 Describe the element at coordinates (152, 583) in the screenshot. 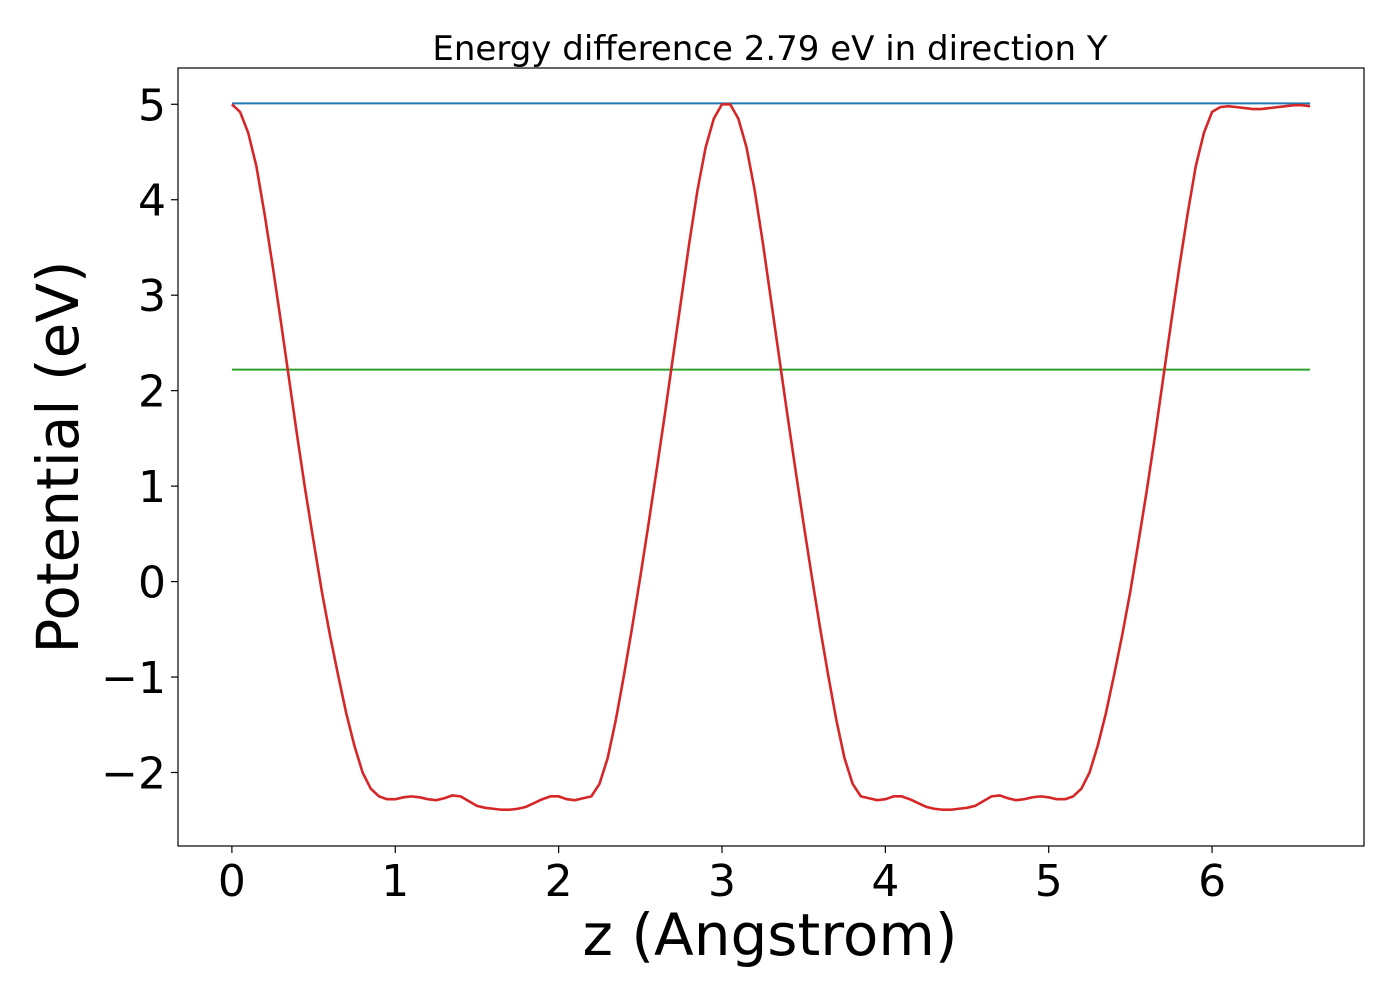

I see `y-tick-label: 0` at that location.